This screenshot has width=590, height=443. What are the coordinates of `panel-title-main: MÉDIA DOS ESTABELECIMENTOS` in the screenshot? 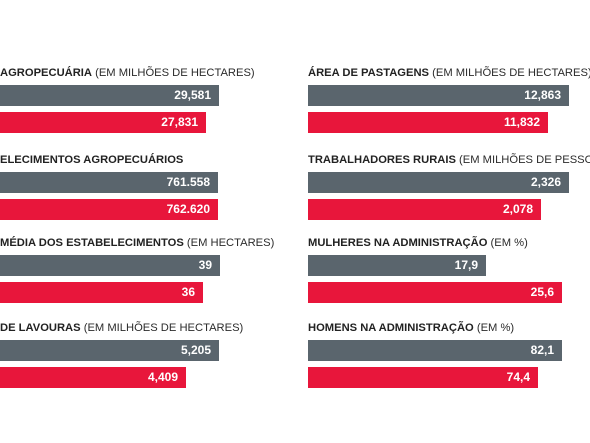 It's located at (92, 243).